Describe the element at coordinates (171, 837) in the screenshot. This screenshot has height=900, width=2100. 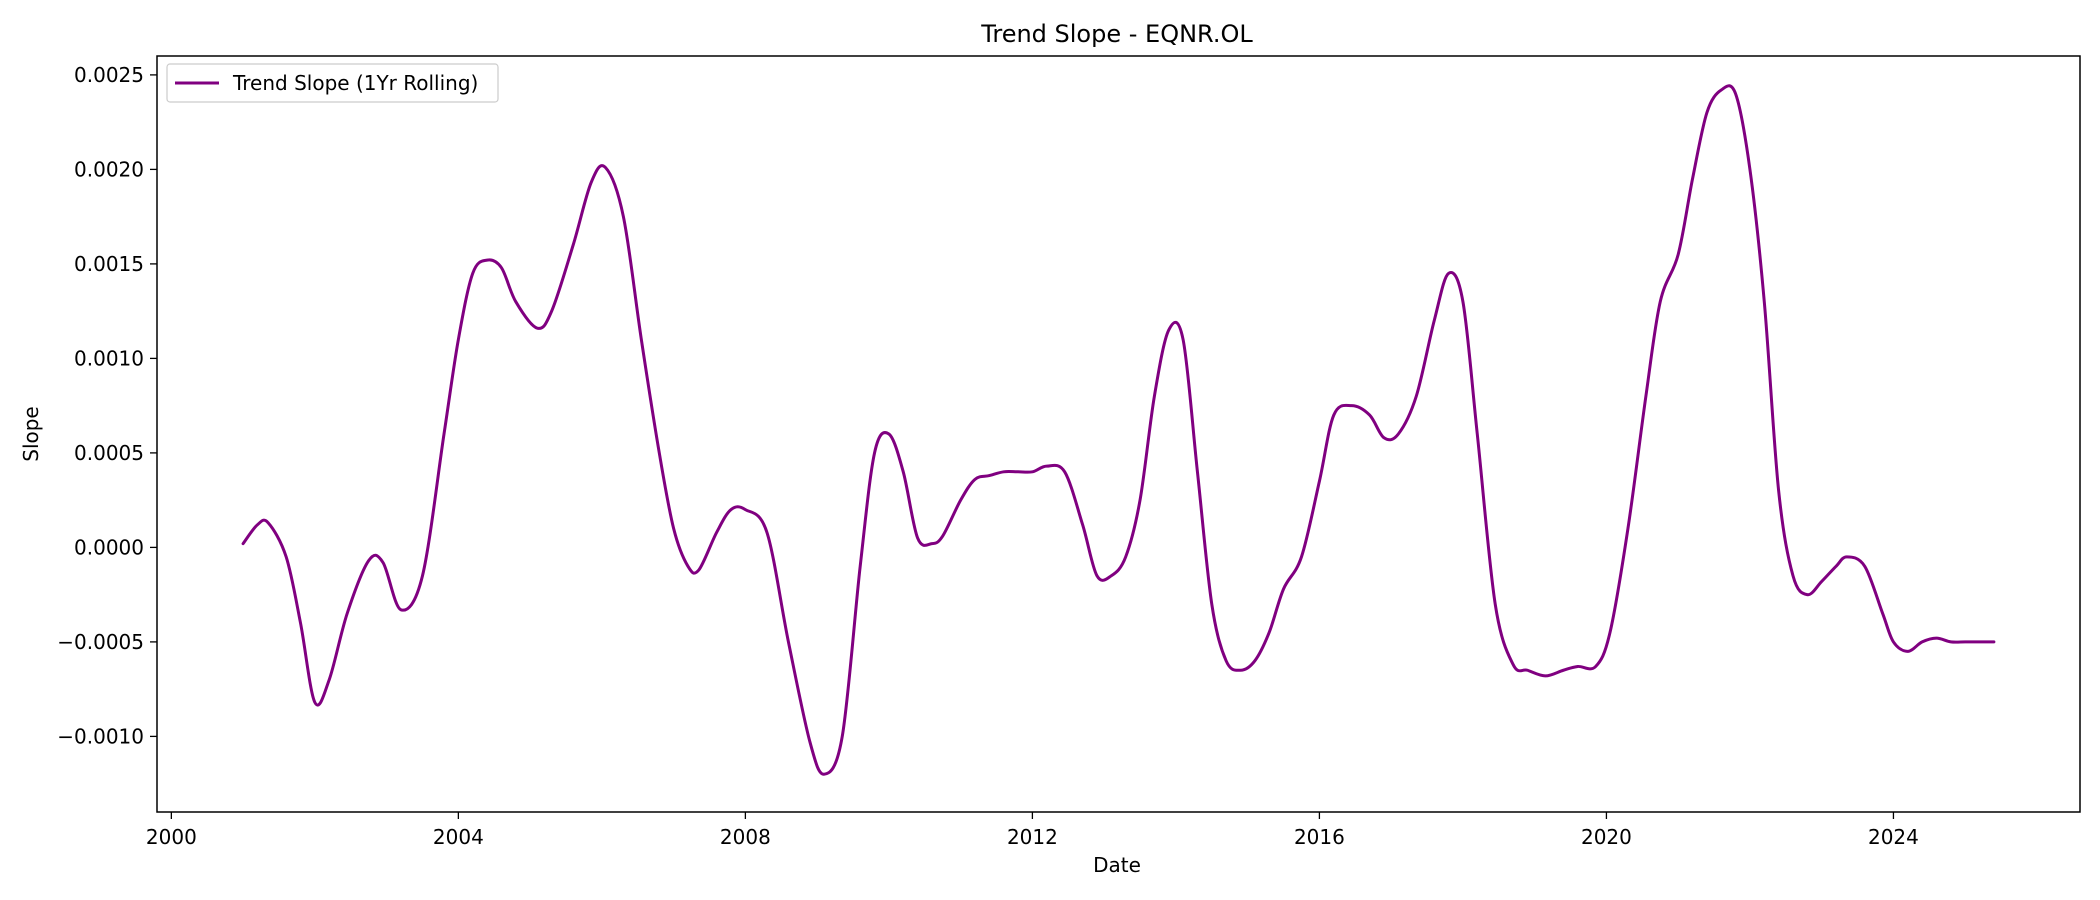
I see `x-tick-label: 2000` at that location.